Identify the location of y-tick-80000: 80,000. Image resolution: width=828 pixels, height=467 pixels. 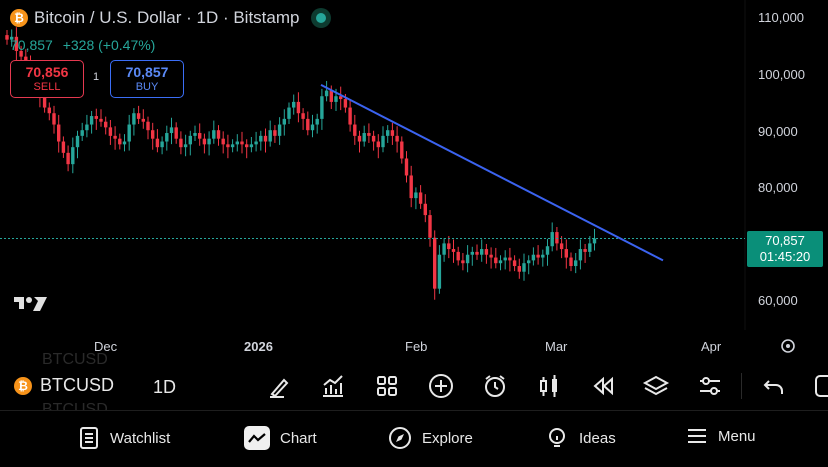
(778, 187).